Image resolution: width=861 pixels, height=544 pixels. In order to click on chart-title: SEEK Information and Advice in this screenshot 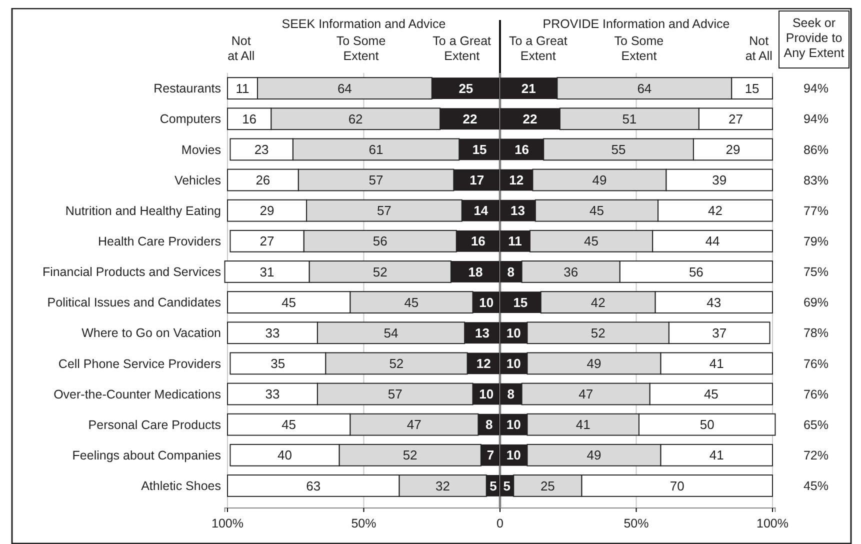, I will do `click(364, 24)`.